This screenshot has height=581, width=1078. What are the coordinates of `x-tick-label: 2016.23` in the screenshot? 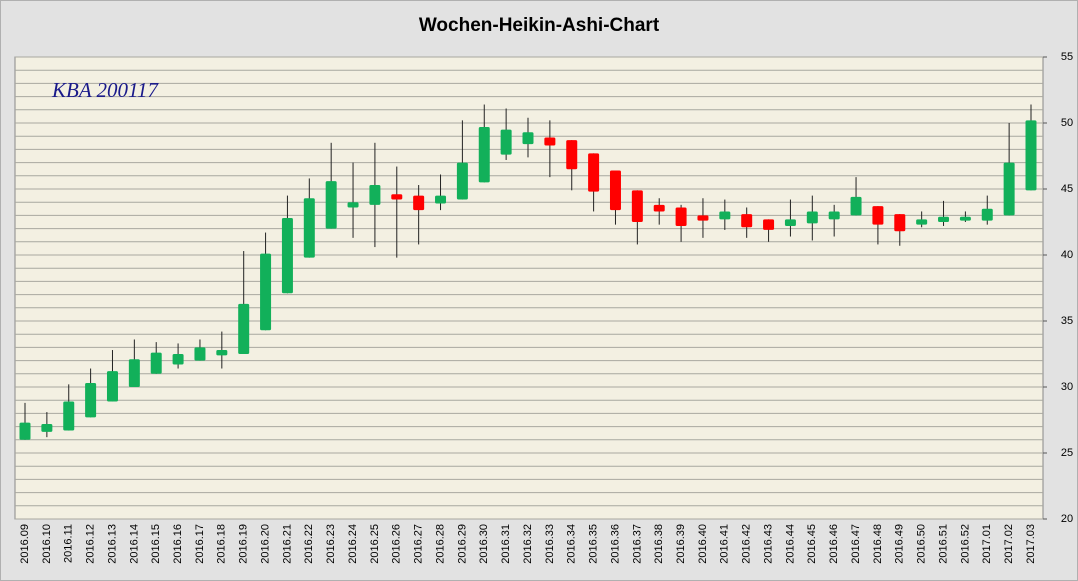 It's located at (331, 544).